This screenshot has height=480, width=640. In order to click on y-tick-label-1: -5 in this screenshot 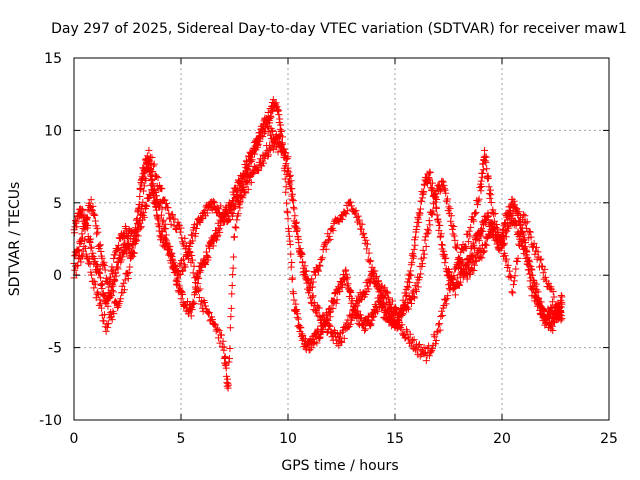, I will do `click(55, 349)`.